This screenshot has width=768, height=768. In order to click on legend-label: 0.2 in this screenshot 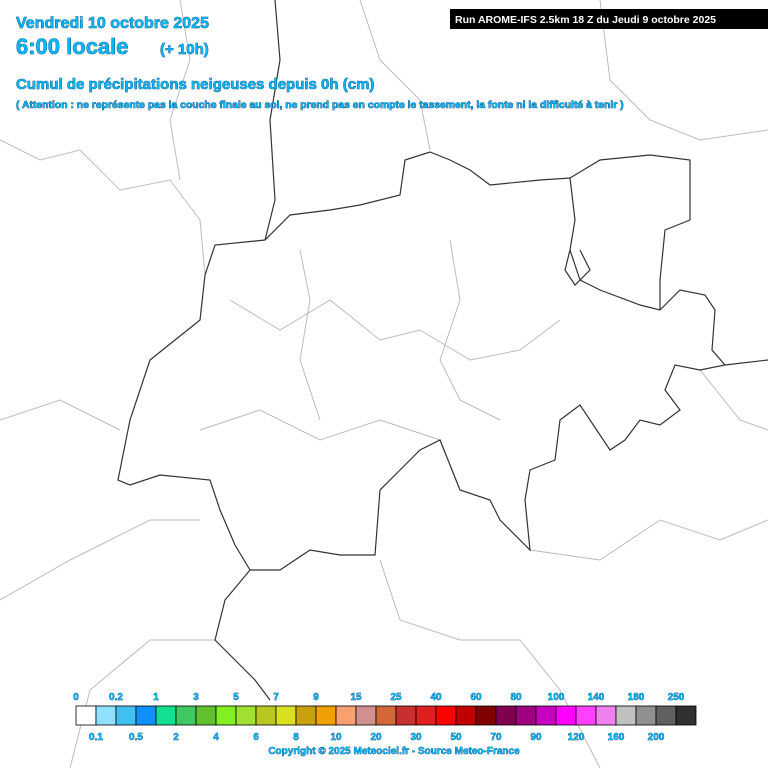, I will do `click(116, 697)`.